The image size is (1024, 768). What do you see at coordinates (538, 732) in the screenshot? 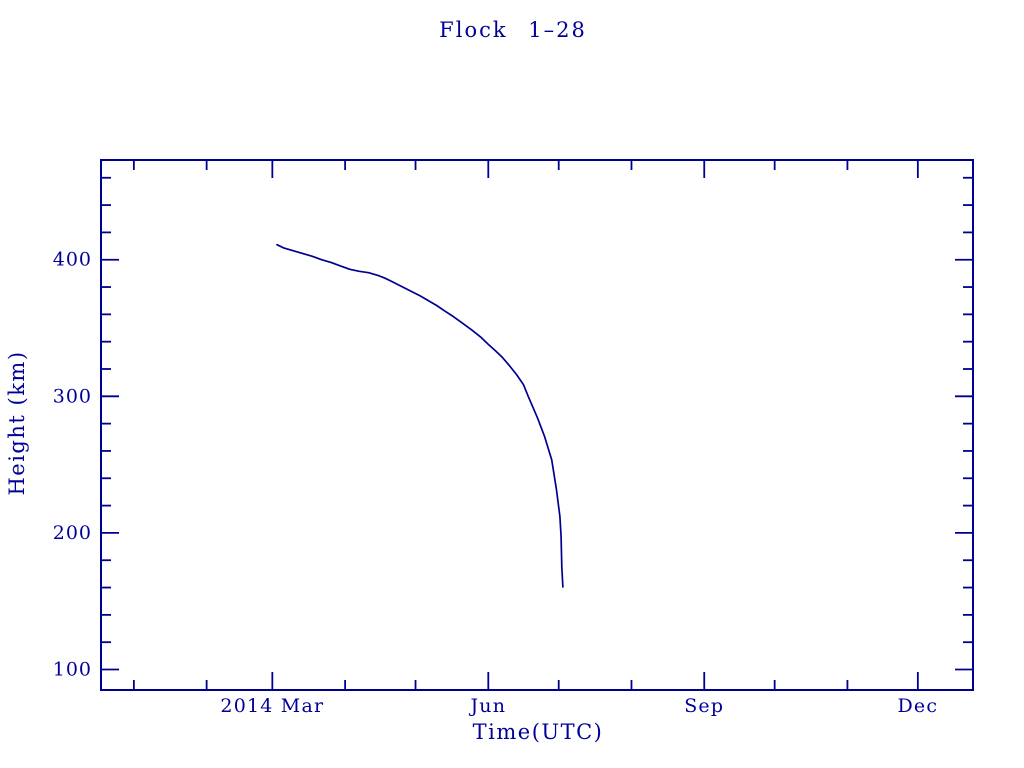
I see `x-axis-title: Time(UTC)` at bounding box center [538, 732].